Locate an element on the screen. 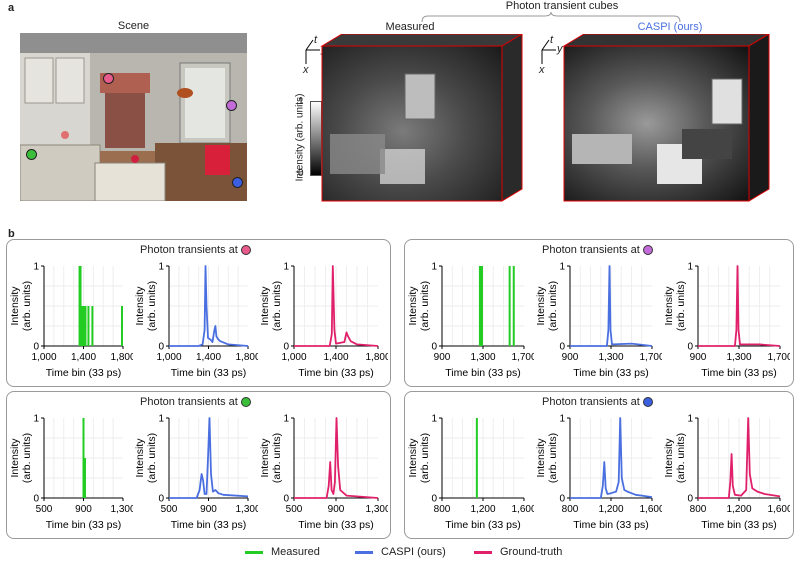 The height and width of the screenshot is (563, 800). group-title-pink-text: Photon transients at is located at coordinates (189, 250).